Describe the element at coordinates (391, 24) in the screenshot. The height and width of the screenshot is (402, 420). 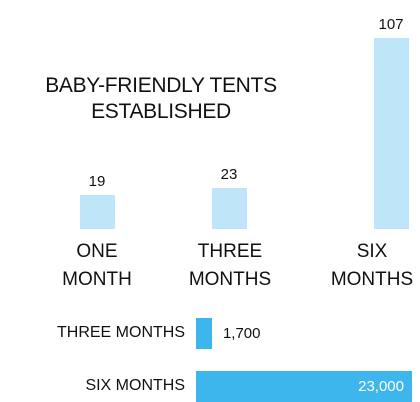
I see `value-label: 107` at that location.